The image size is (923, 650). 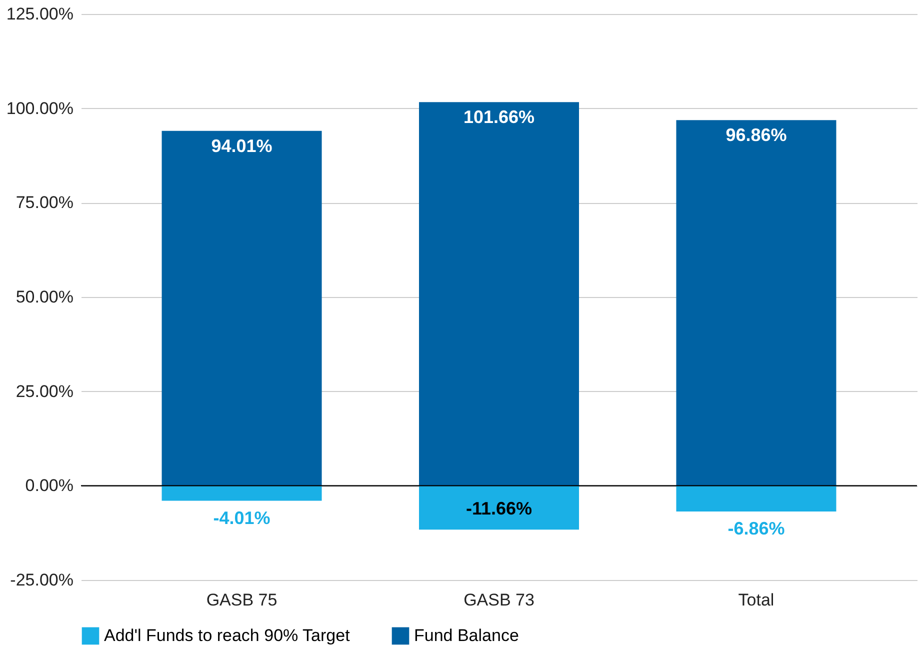 What do you see at coordinates (45, 202) in the screenshot?
I see `y-tick-label: 75.00%` at bounding box center [45, 202].